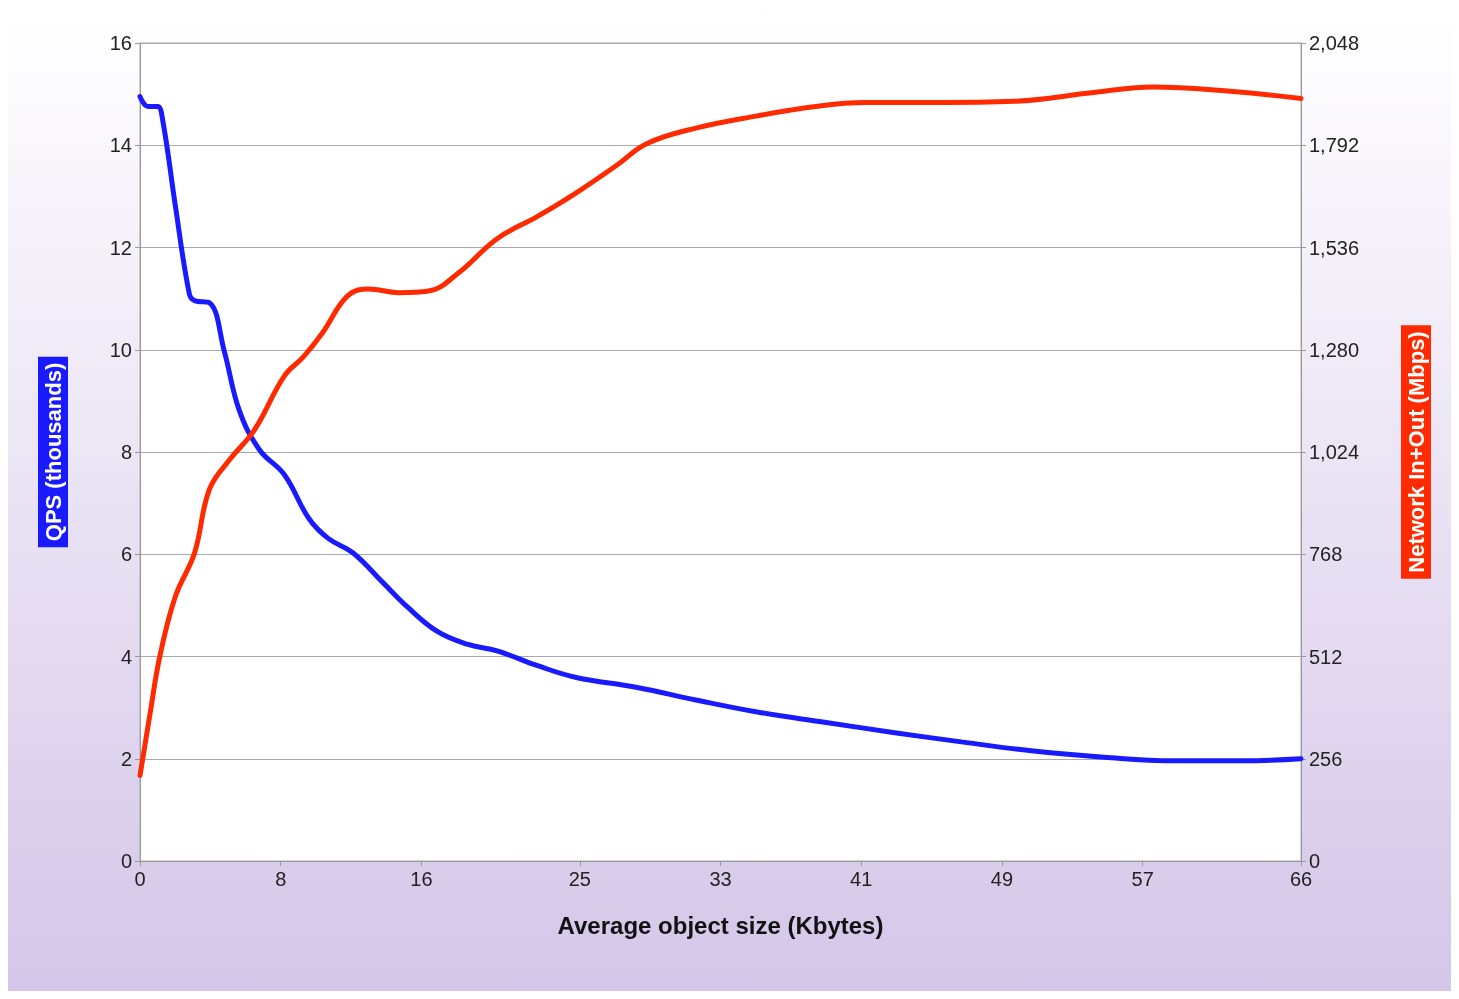 The height and width of the screenshot is (999, 1459). What do you see at coordinates (120, 247) in the screenshot?
I see `y-tick-label: 12` at bounding box center [120, 247].